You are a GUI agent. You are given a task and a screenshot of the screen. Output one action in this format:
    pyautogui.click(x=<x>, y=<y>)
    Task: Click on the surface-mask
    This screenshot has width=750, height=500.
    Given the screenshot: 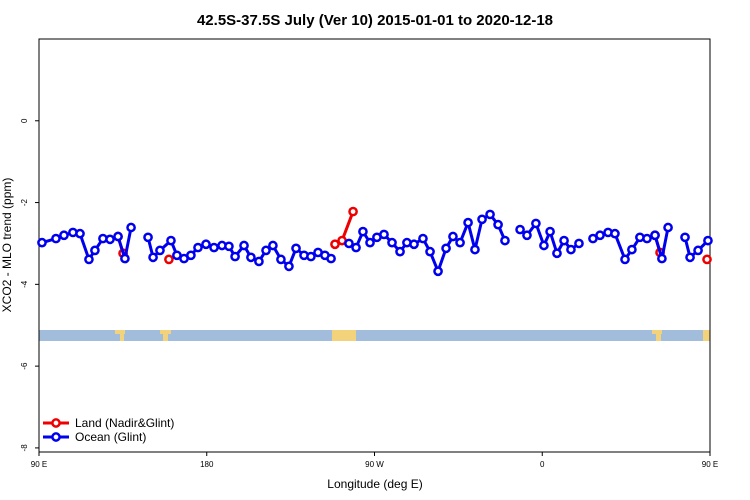 What is the action you would take?
    pyautogui.click(x=374, y=335)
    